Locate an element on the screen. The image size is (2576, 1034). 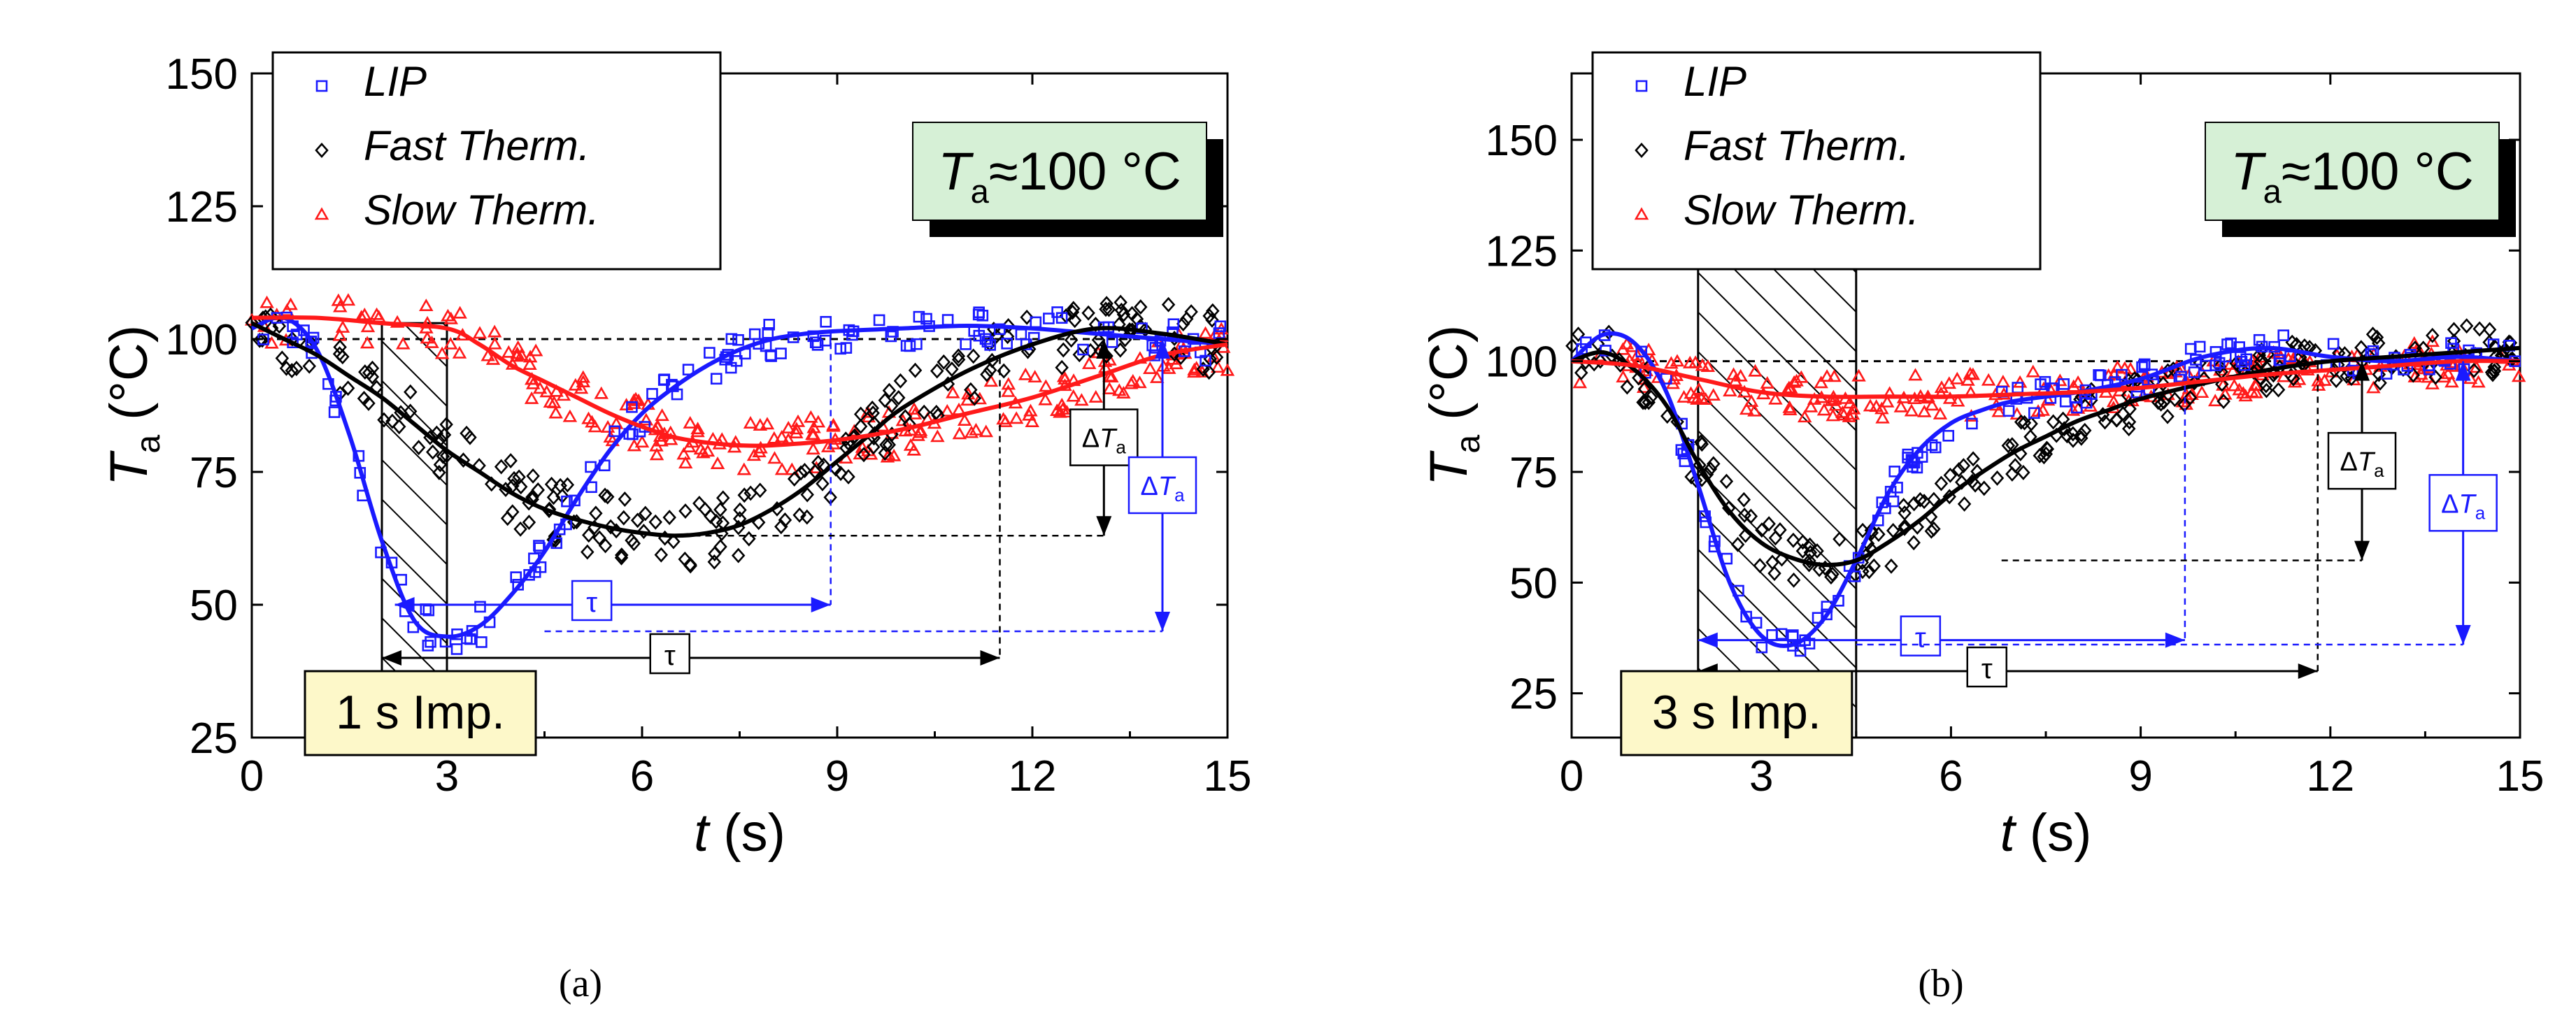
legend-box is located at coordinates (1816, 161).